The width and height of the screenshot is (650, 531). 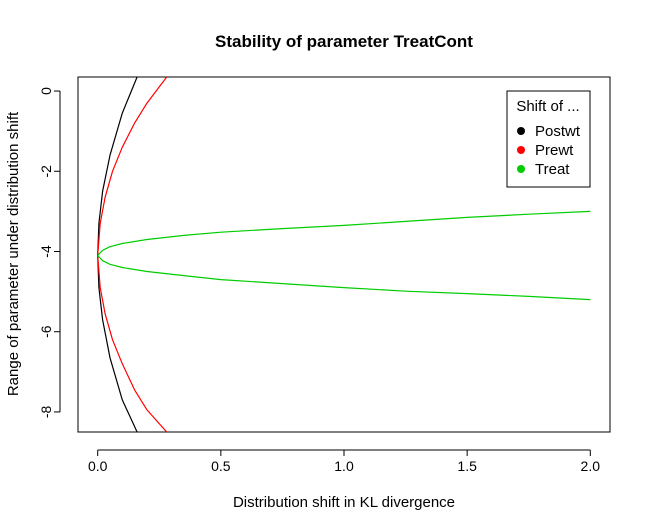 What do you see at coordinates (46, 251) in the screenshot?
I see `y-tick-label-4: -4` at bounding box center [46, 251].